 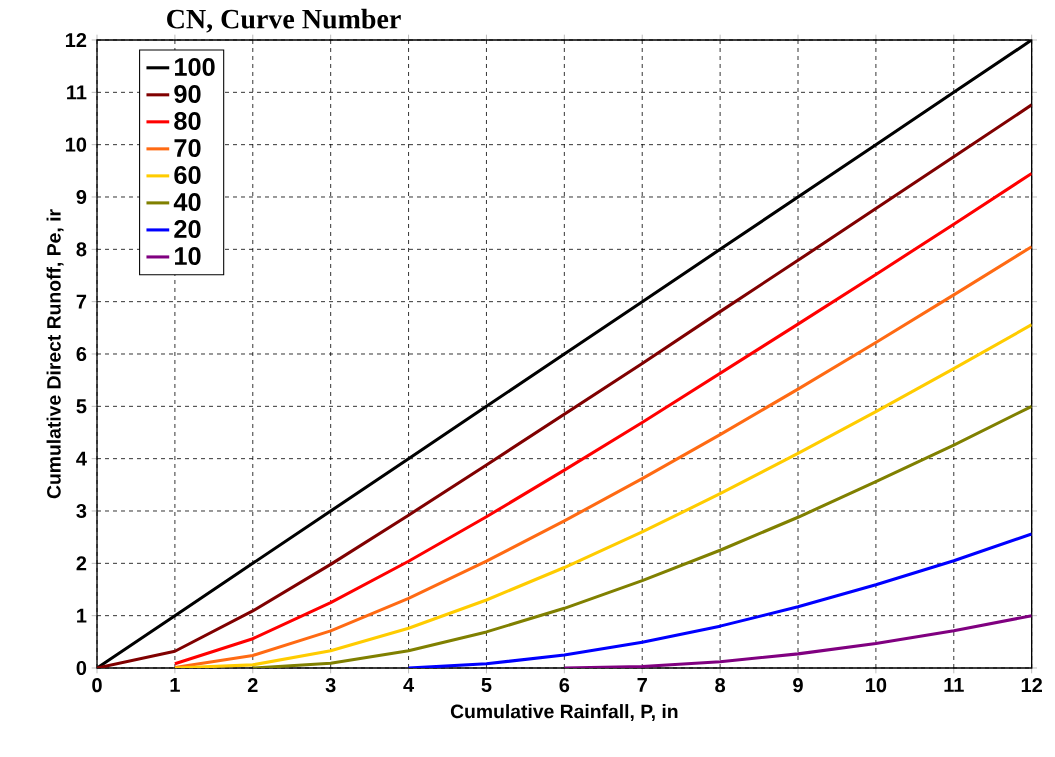 What do you see at coordinates (81, 301) in the screenshot?
I see `y-tick-label: 7` at bounding box center [81, 301].